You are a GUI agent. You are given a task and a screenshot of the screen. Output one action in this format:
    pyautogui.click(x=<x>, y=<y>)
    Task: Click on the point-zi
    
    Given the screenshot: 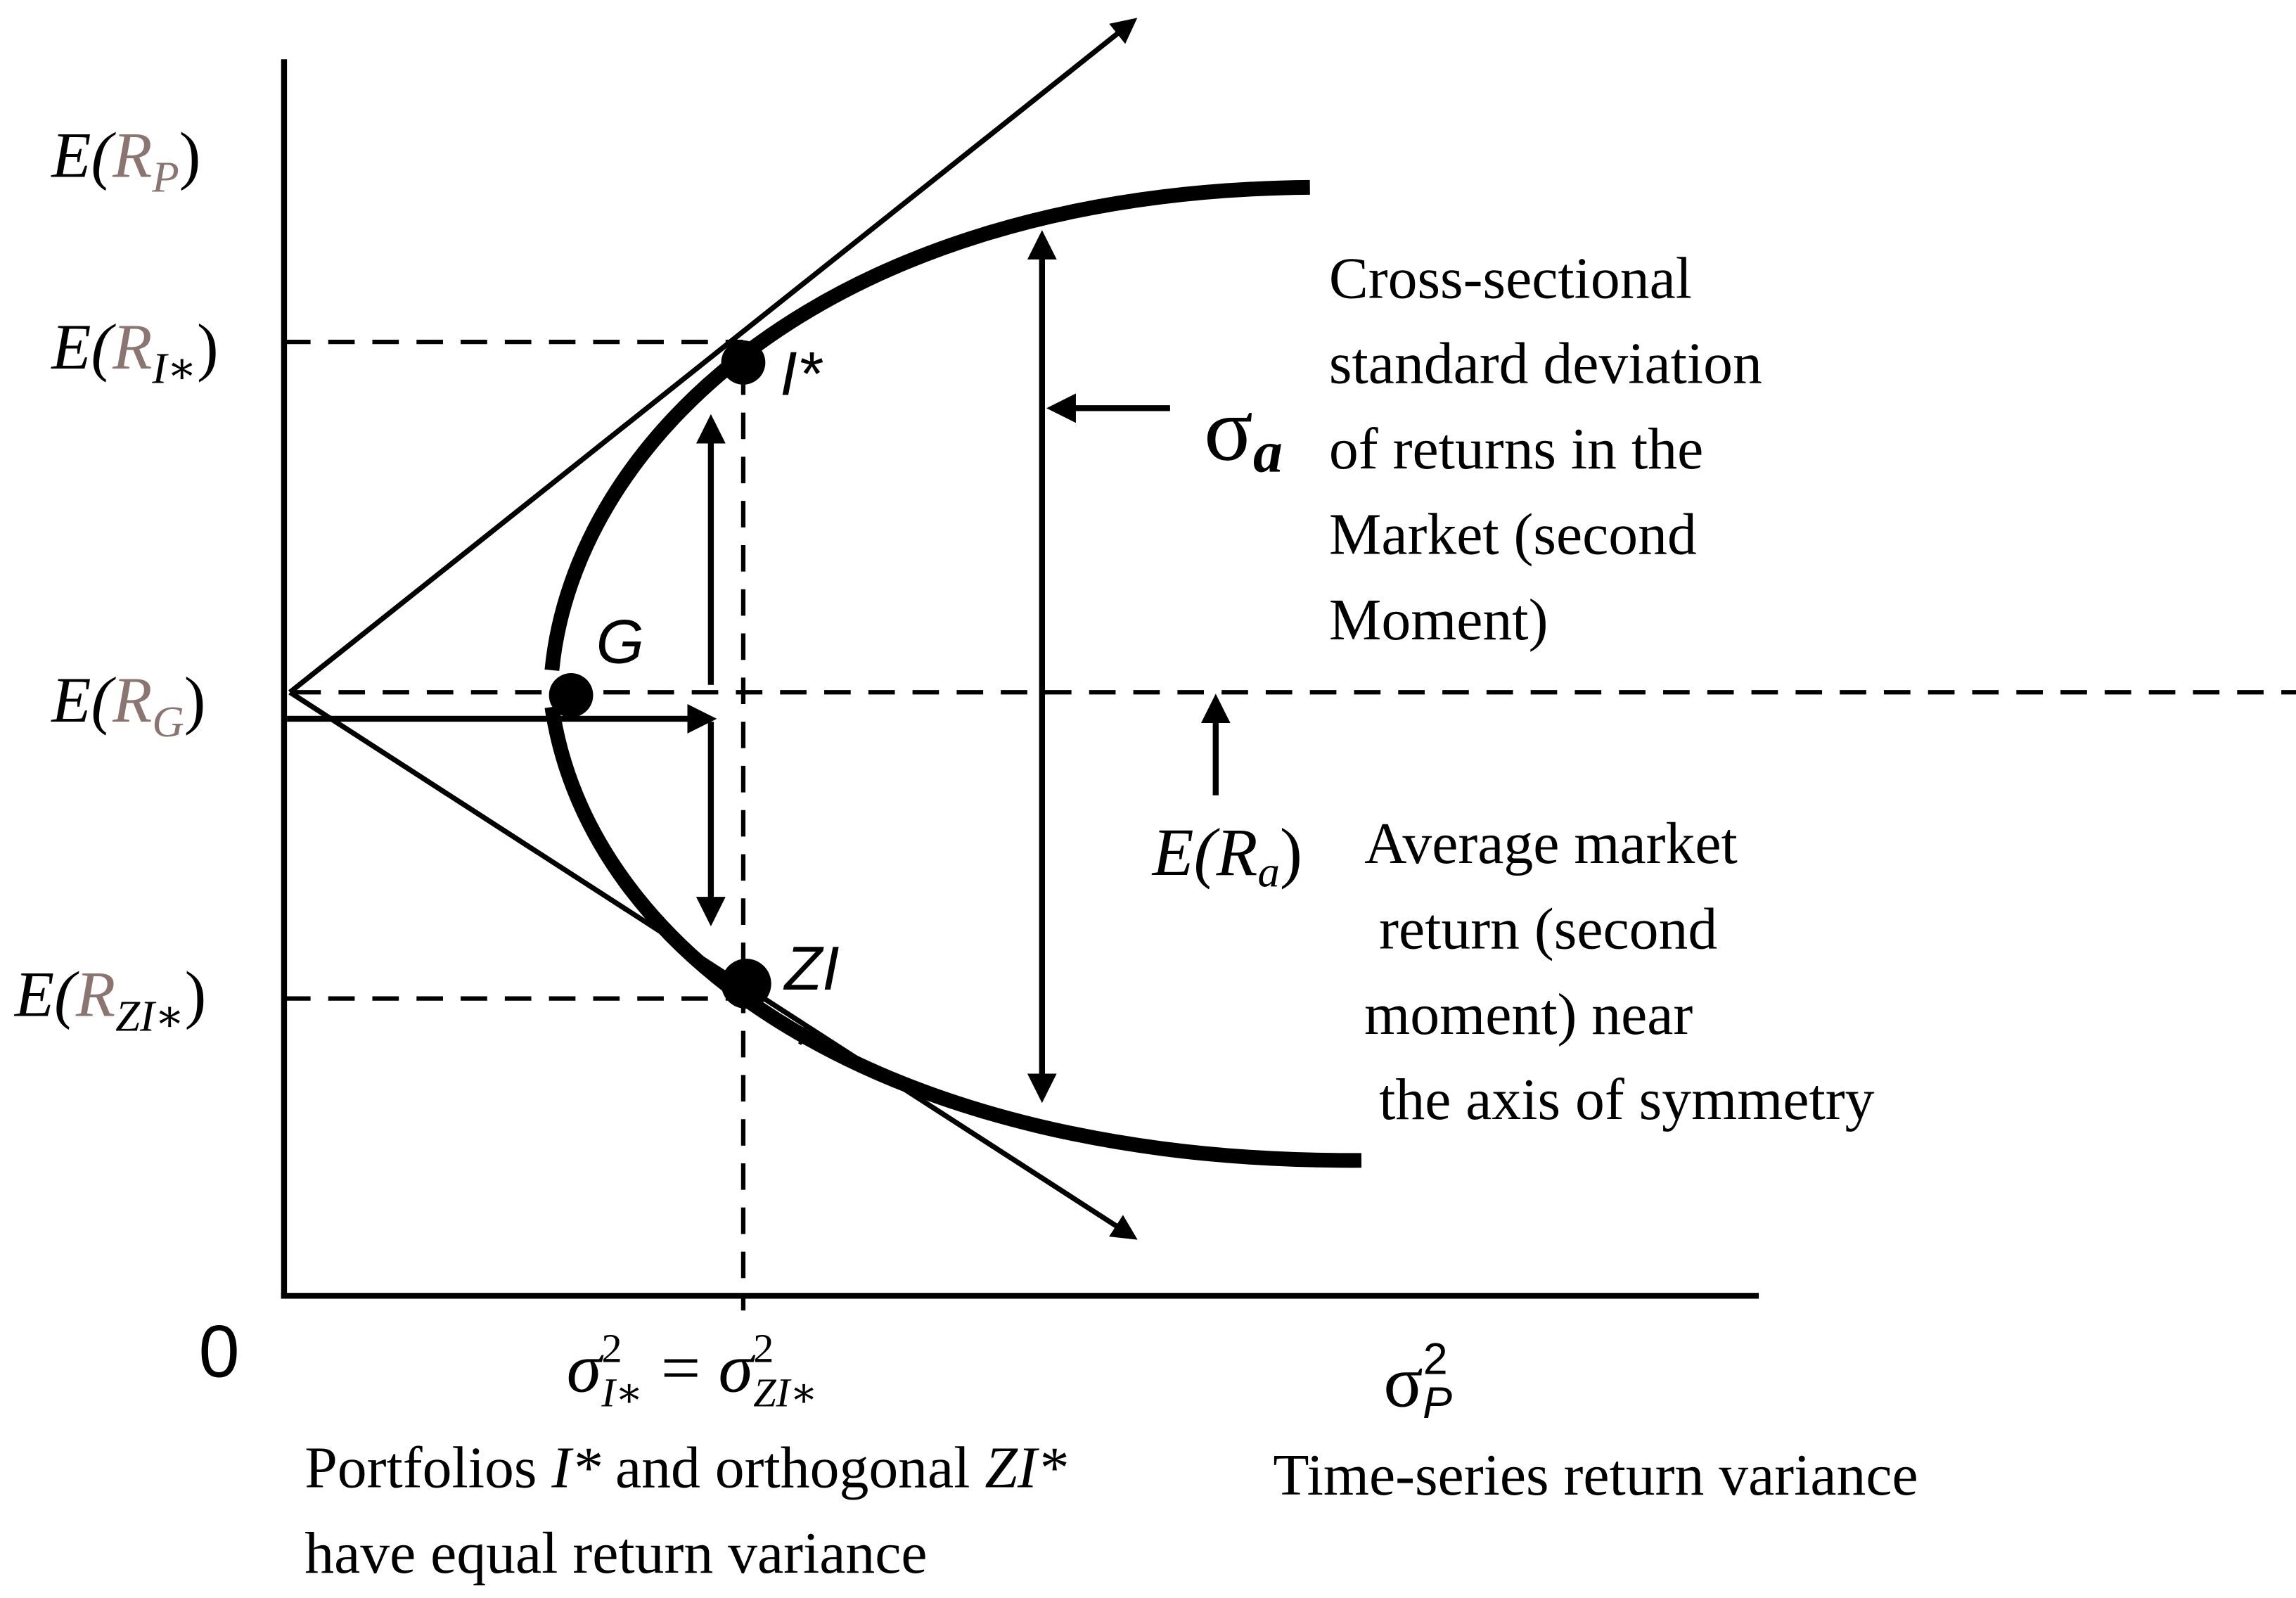 What is the action you would take?
    pyautogui.click(x=746, y=984)
    